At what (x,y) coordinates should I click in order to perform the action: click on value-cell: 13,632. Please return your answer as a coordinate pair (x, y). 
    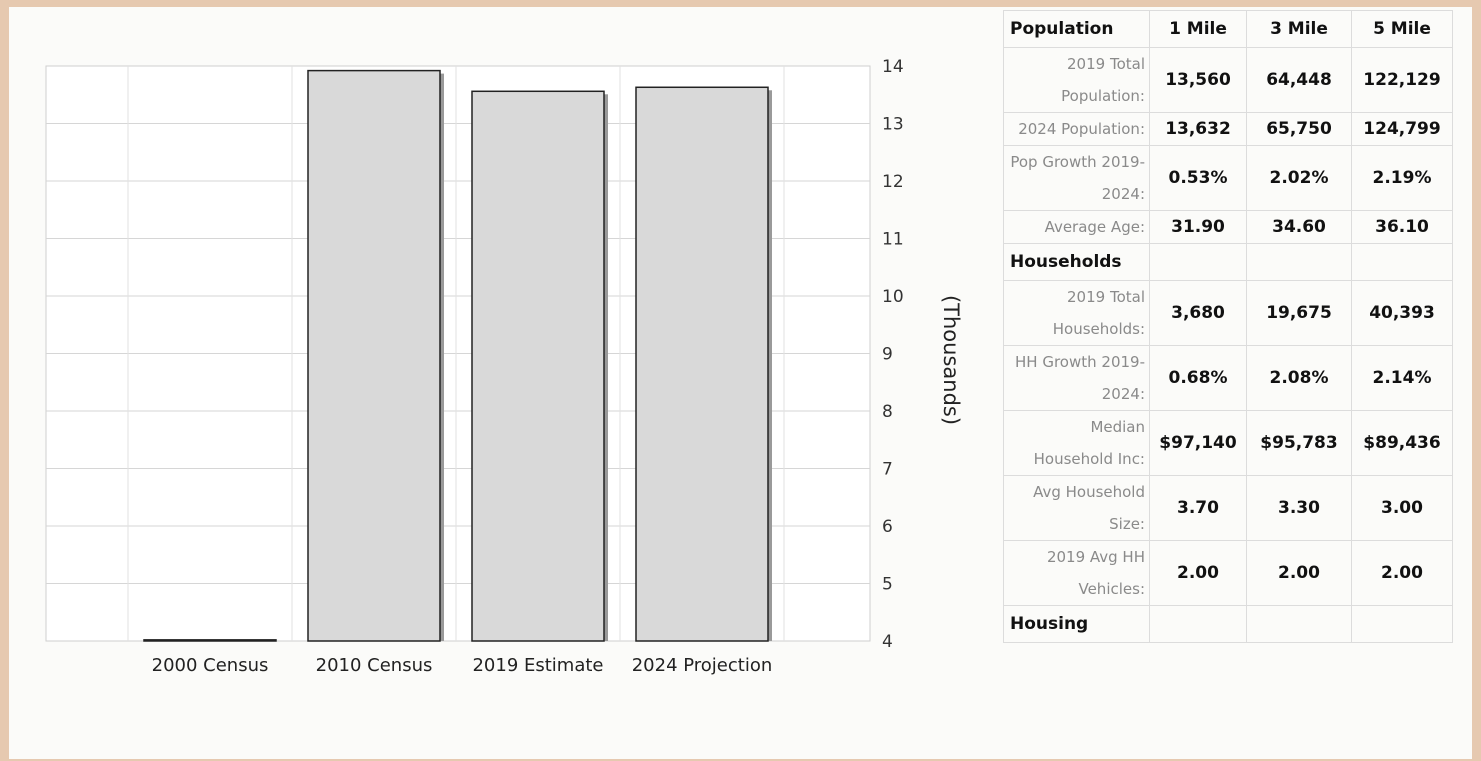
    Looking at the image, I should click on (1198, 129).